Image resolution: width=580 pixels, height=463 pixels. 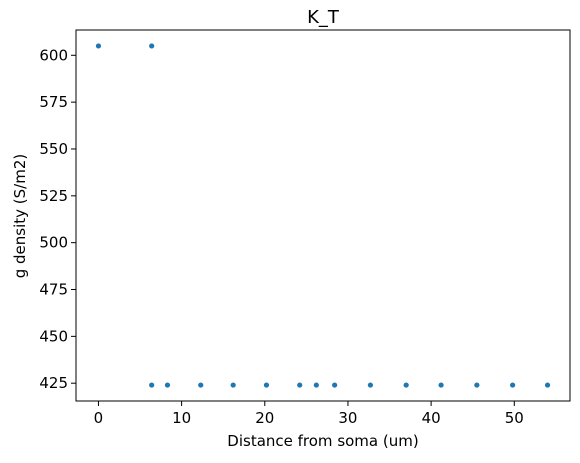 What do you see at coordinates (431, 418) in the screenshot?
I see `x-tick-label: 40` at bounding box center [431, 418].